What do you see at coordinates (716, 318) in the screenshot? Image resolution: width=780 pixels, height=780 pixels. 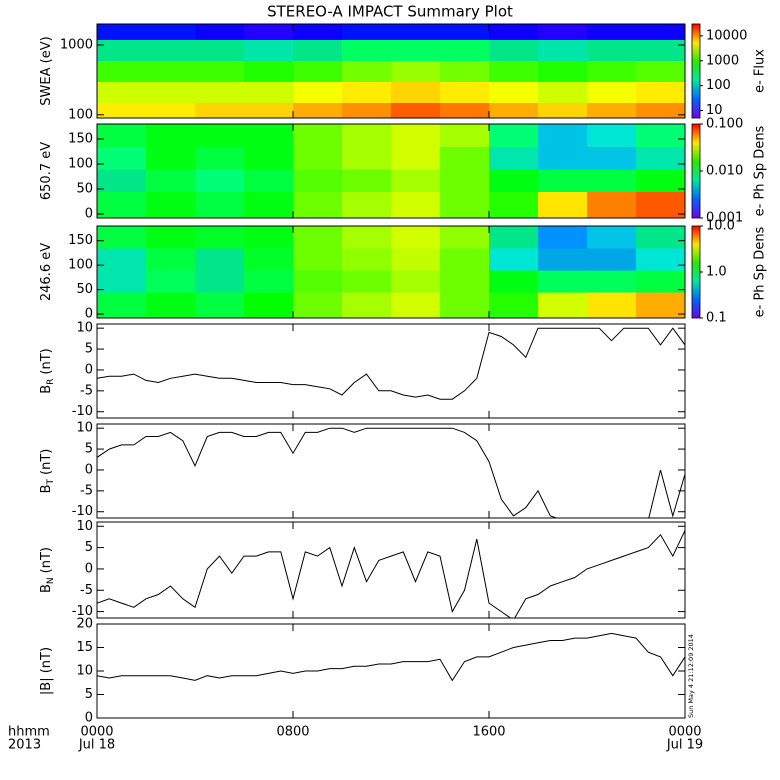 I see `colorbar-tick-label: 0.1` at bounding box center [716, 318].